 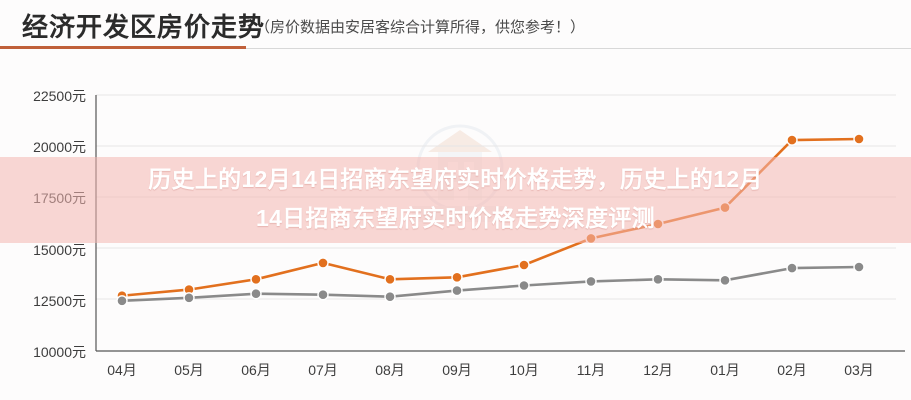 What do you see at coordinates (455, 48) in the screenshot?
I see `header-divider` at bounding box center [455, 48].